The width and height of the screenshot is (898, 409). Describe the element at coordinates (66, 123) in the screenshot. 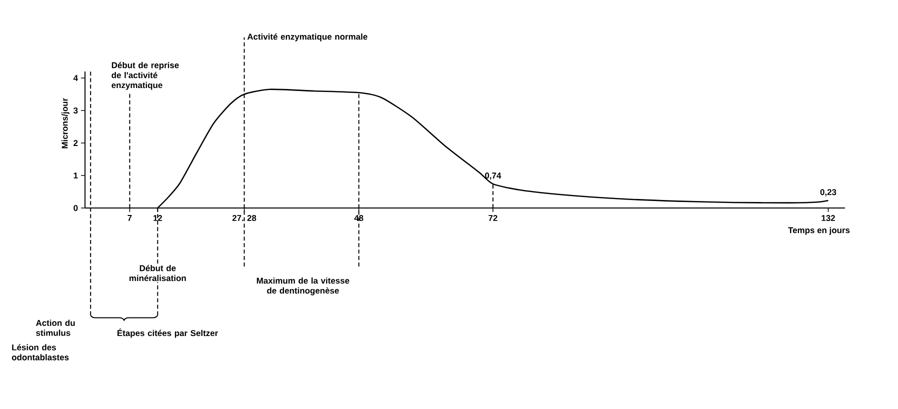

I see `y-axis-title: Microns/jour` at that location.